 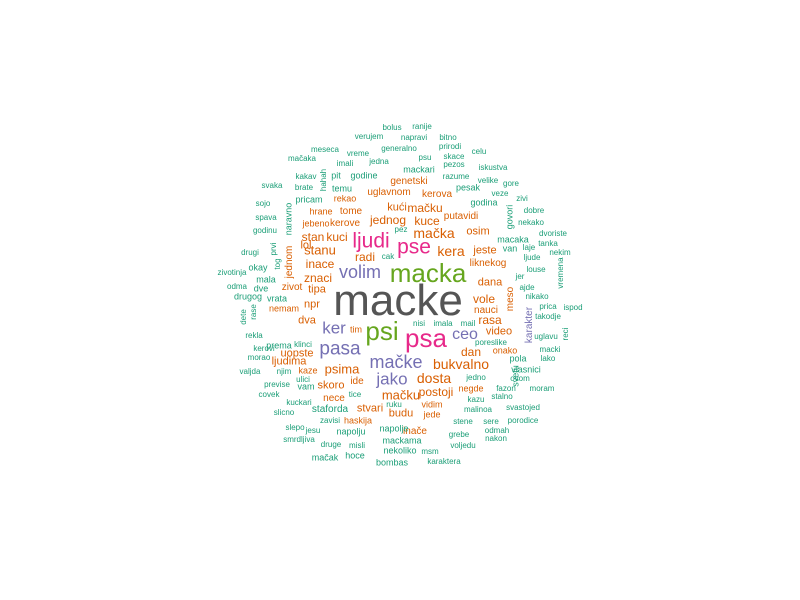 I want to click on word: rase, so click(x=253, y=312).